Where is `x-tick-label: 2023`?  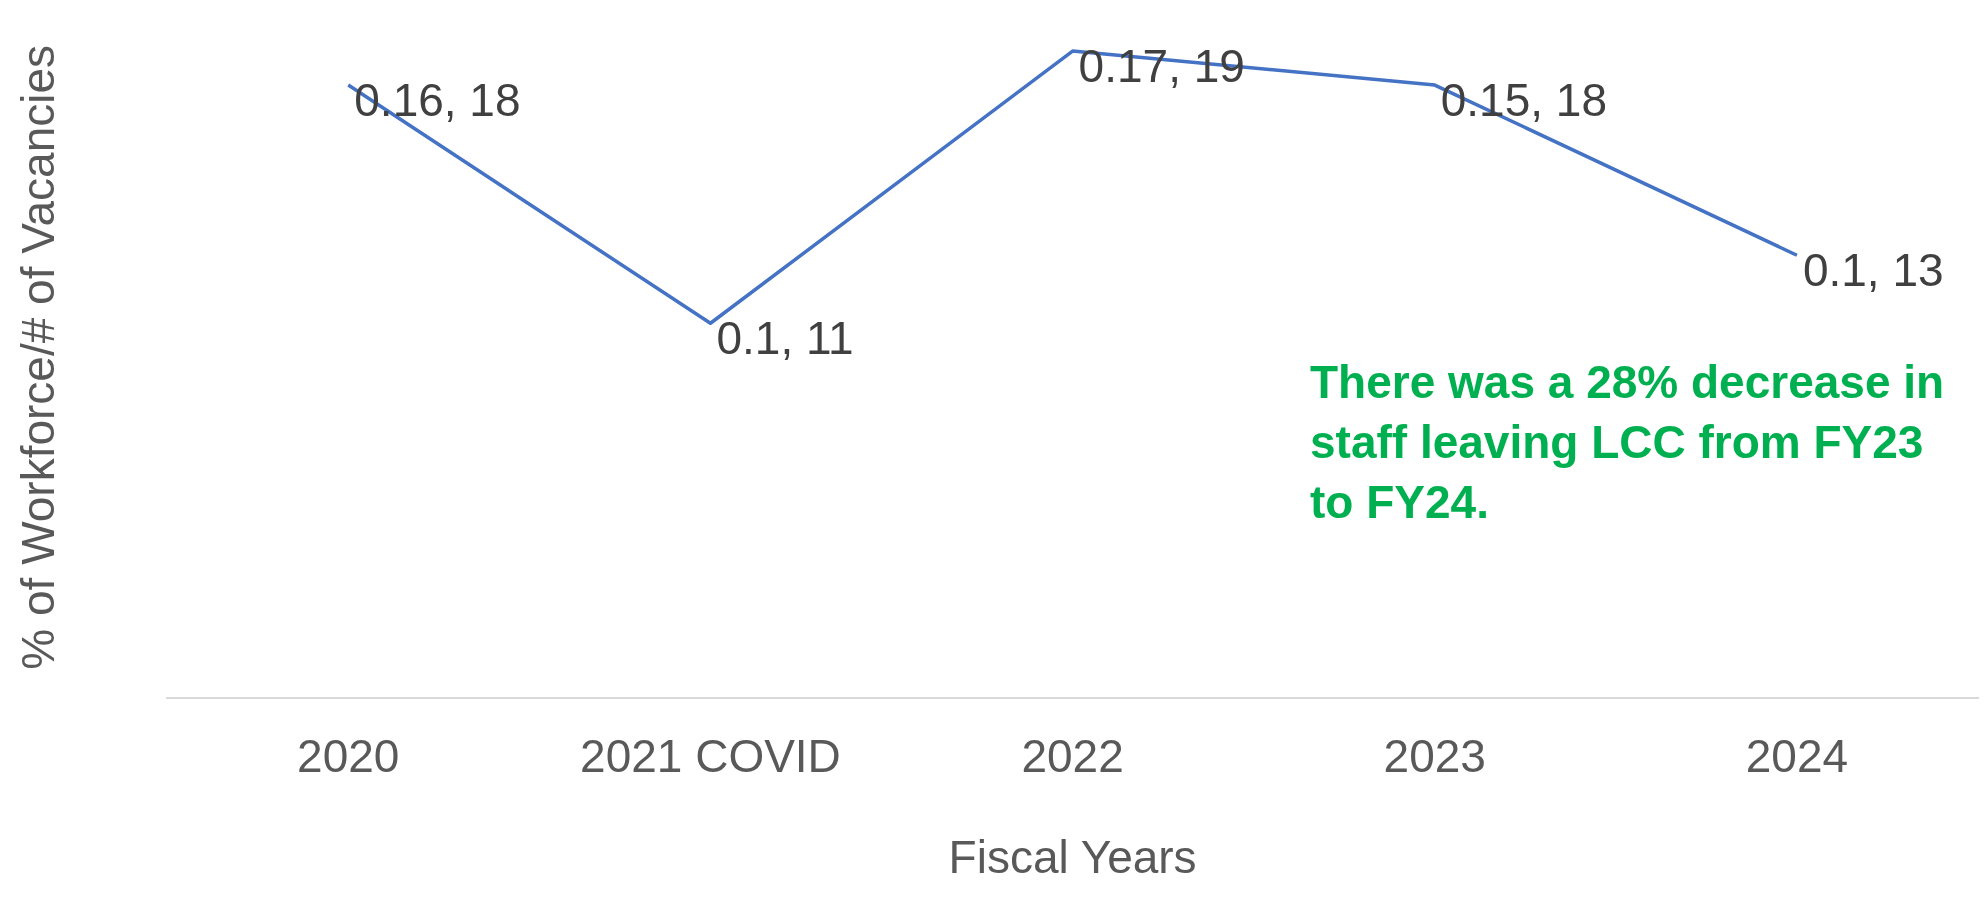 x-tick-label: 2023 is located at coordinates (1434, 755).